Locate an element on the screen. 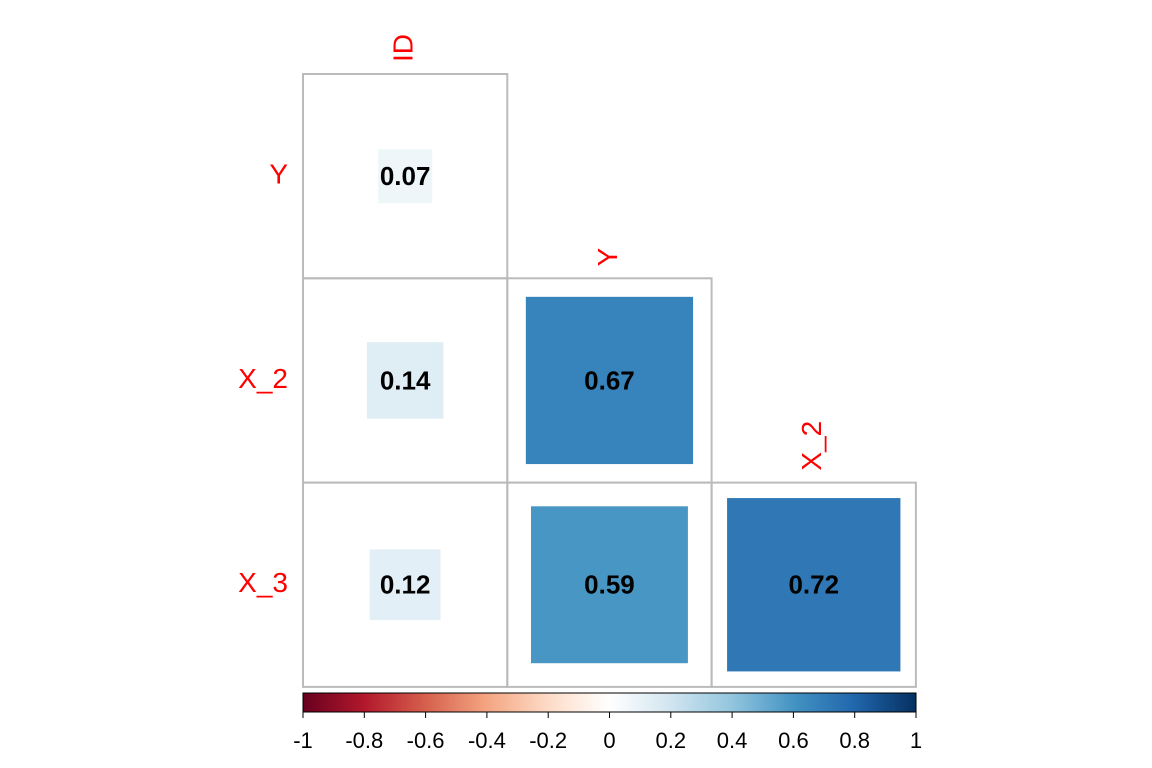 Image resolution: width=1152 pixels, height=768 pixels. value-label: 0.67 is located at coordinates (609, 380).